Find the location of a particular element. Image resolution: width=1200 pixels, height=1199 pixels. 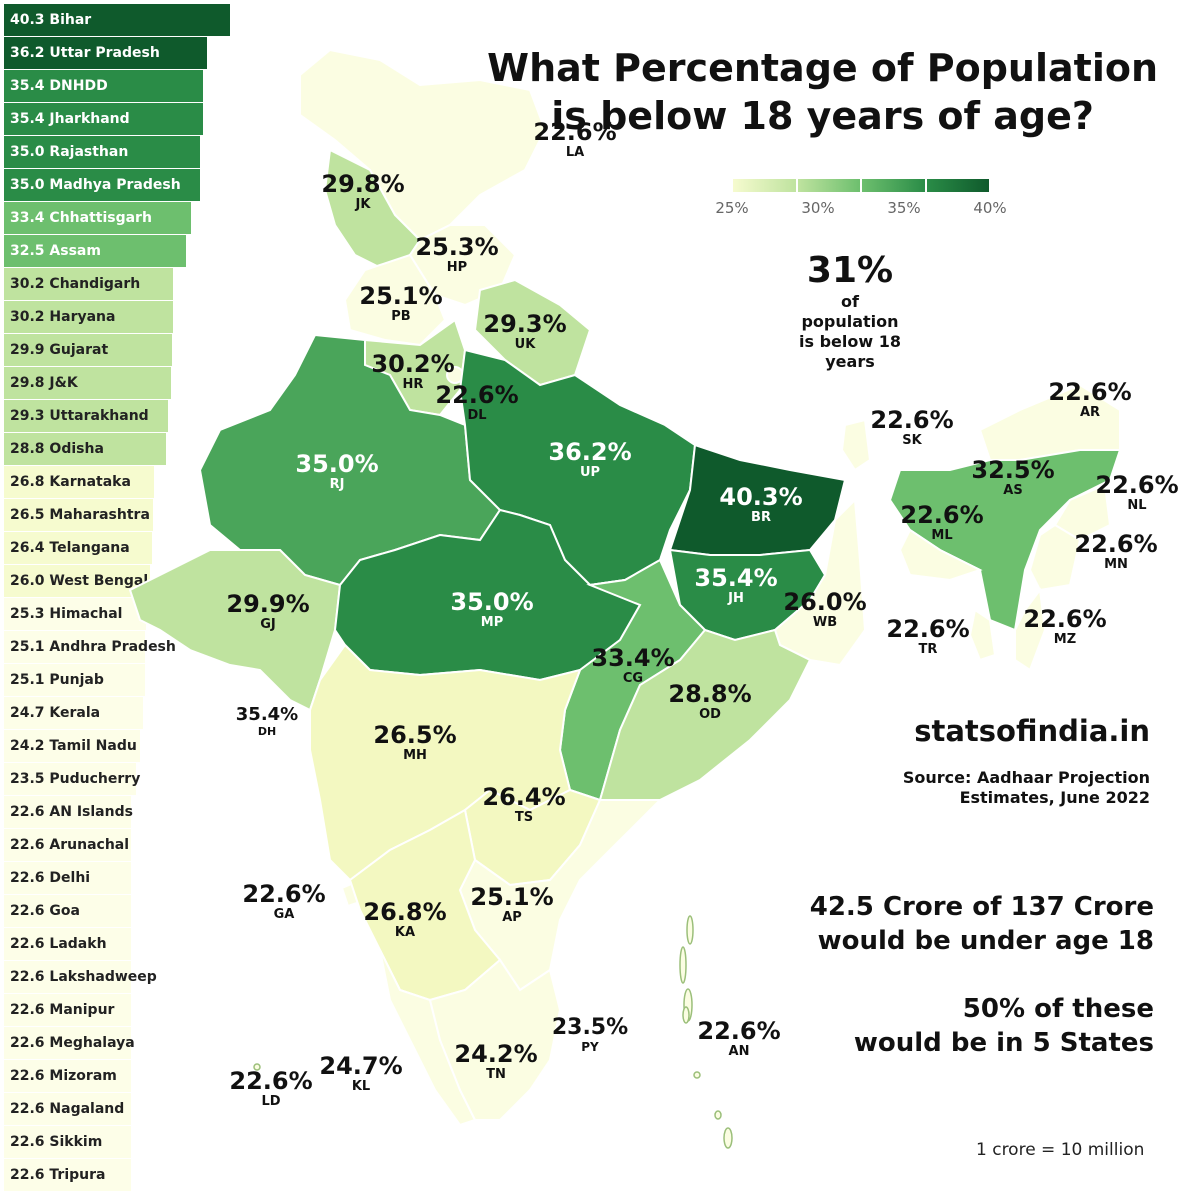

map-label-code: TN is located at coordinates (496, 1074).